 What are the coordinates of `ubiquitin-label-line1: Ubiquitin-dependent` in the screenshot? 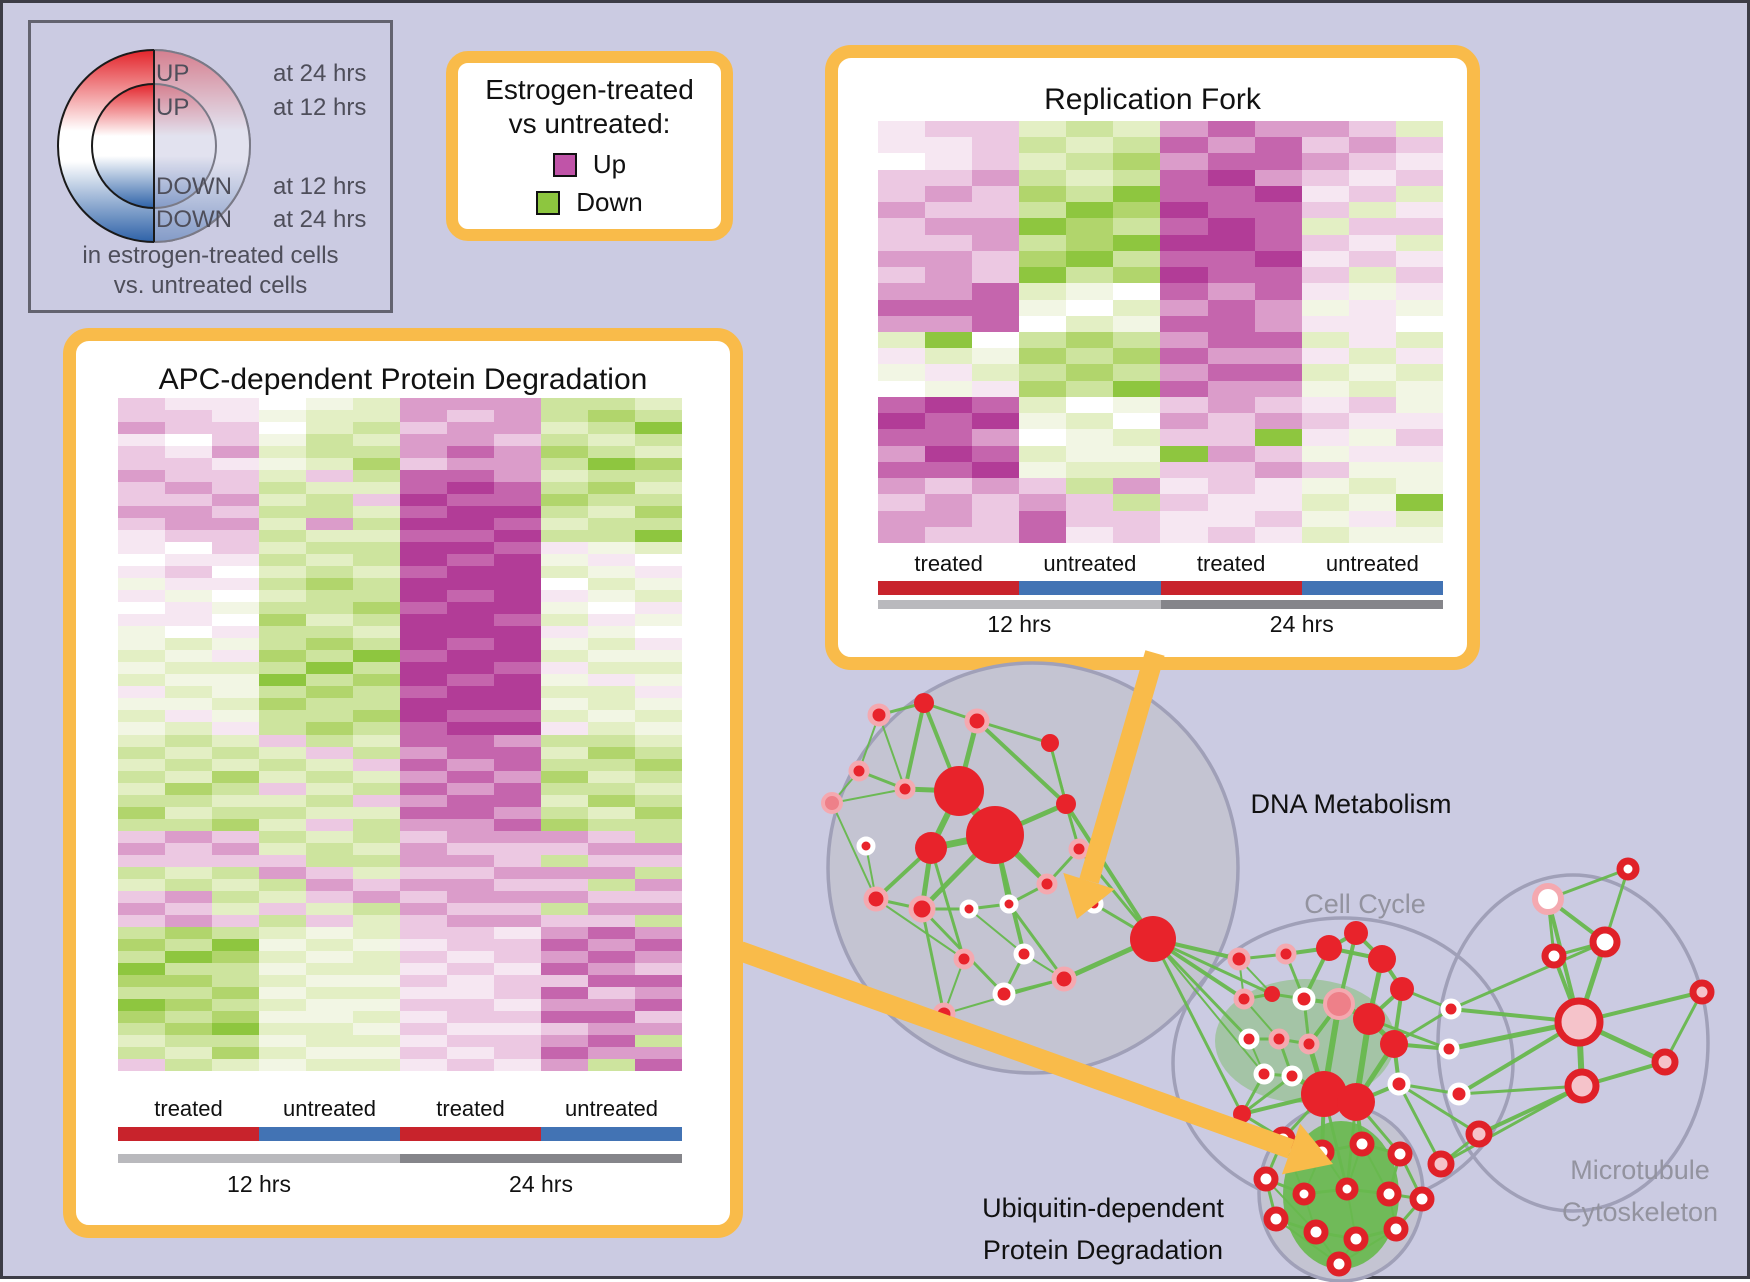 It's located at (1103, 1208).